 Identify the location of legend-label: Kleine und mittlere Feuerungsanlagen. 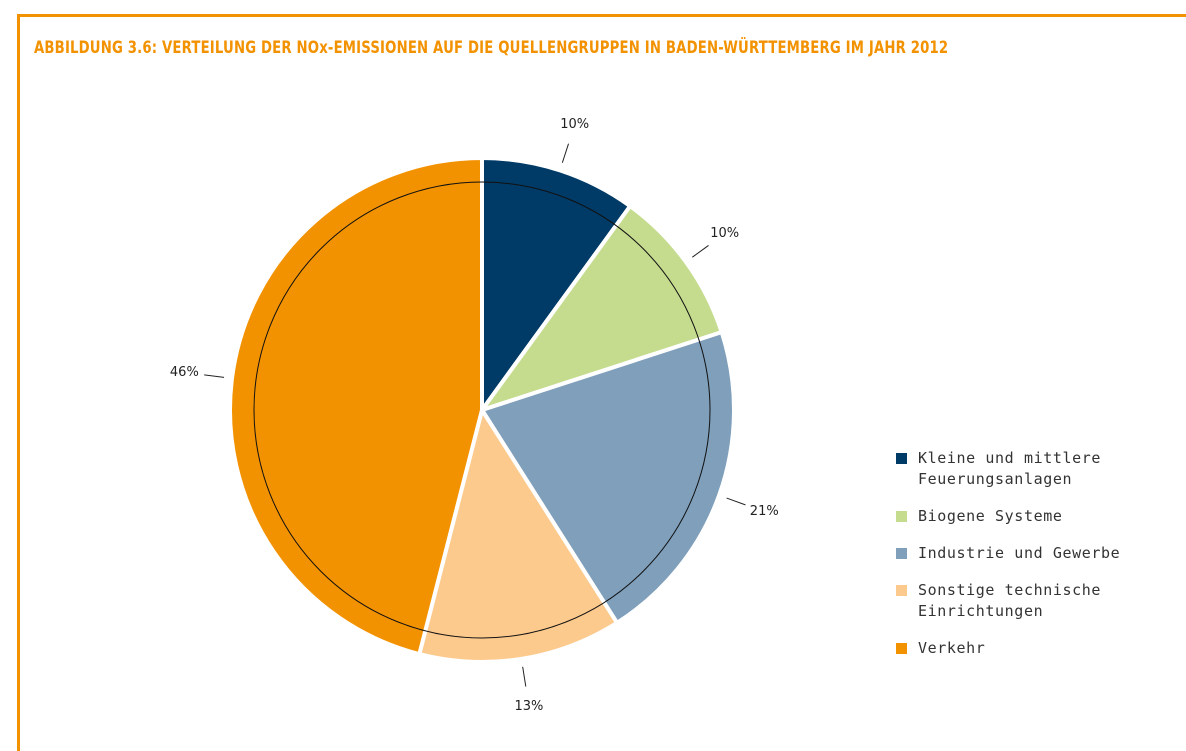
(1009, 468).